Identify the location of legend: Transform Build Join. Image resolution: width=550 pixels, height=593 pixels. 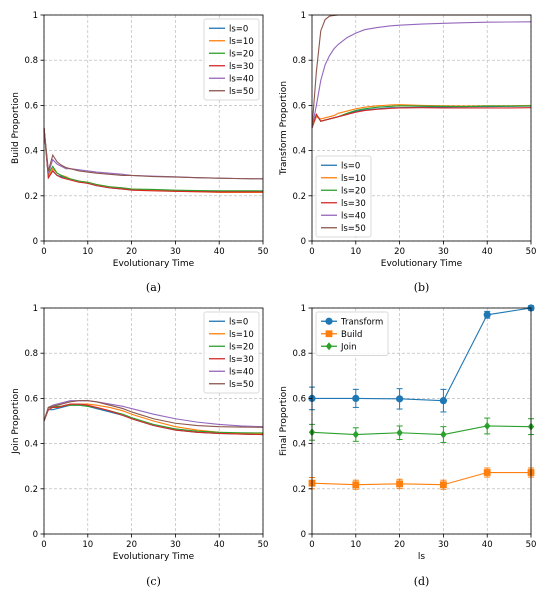
(352, 333).